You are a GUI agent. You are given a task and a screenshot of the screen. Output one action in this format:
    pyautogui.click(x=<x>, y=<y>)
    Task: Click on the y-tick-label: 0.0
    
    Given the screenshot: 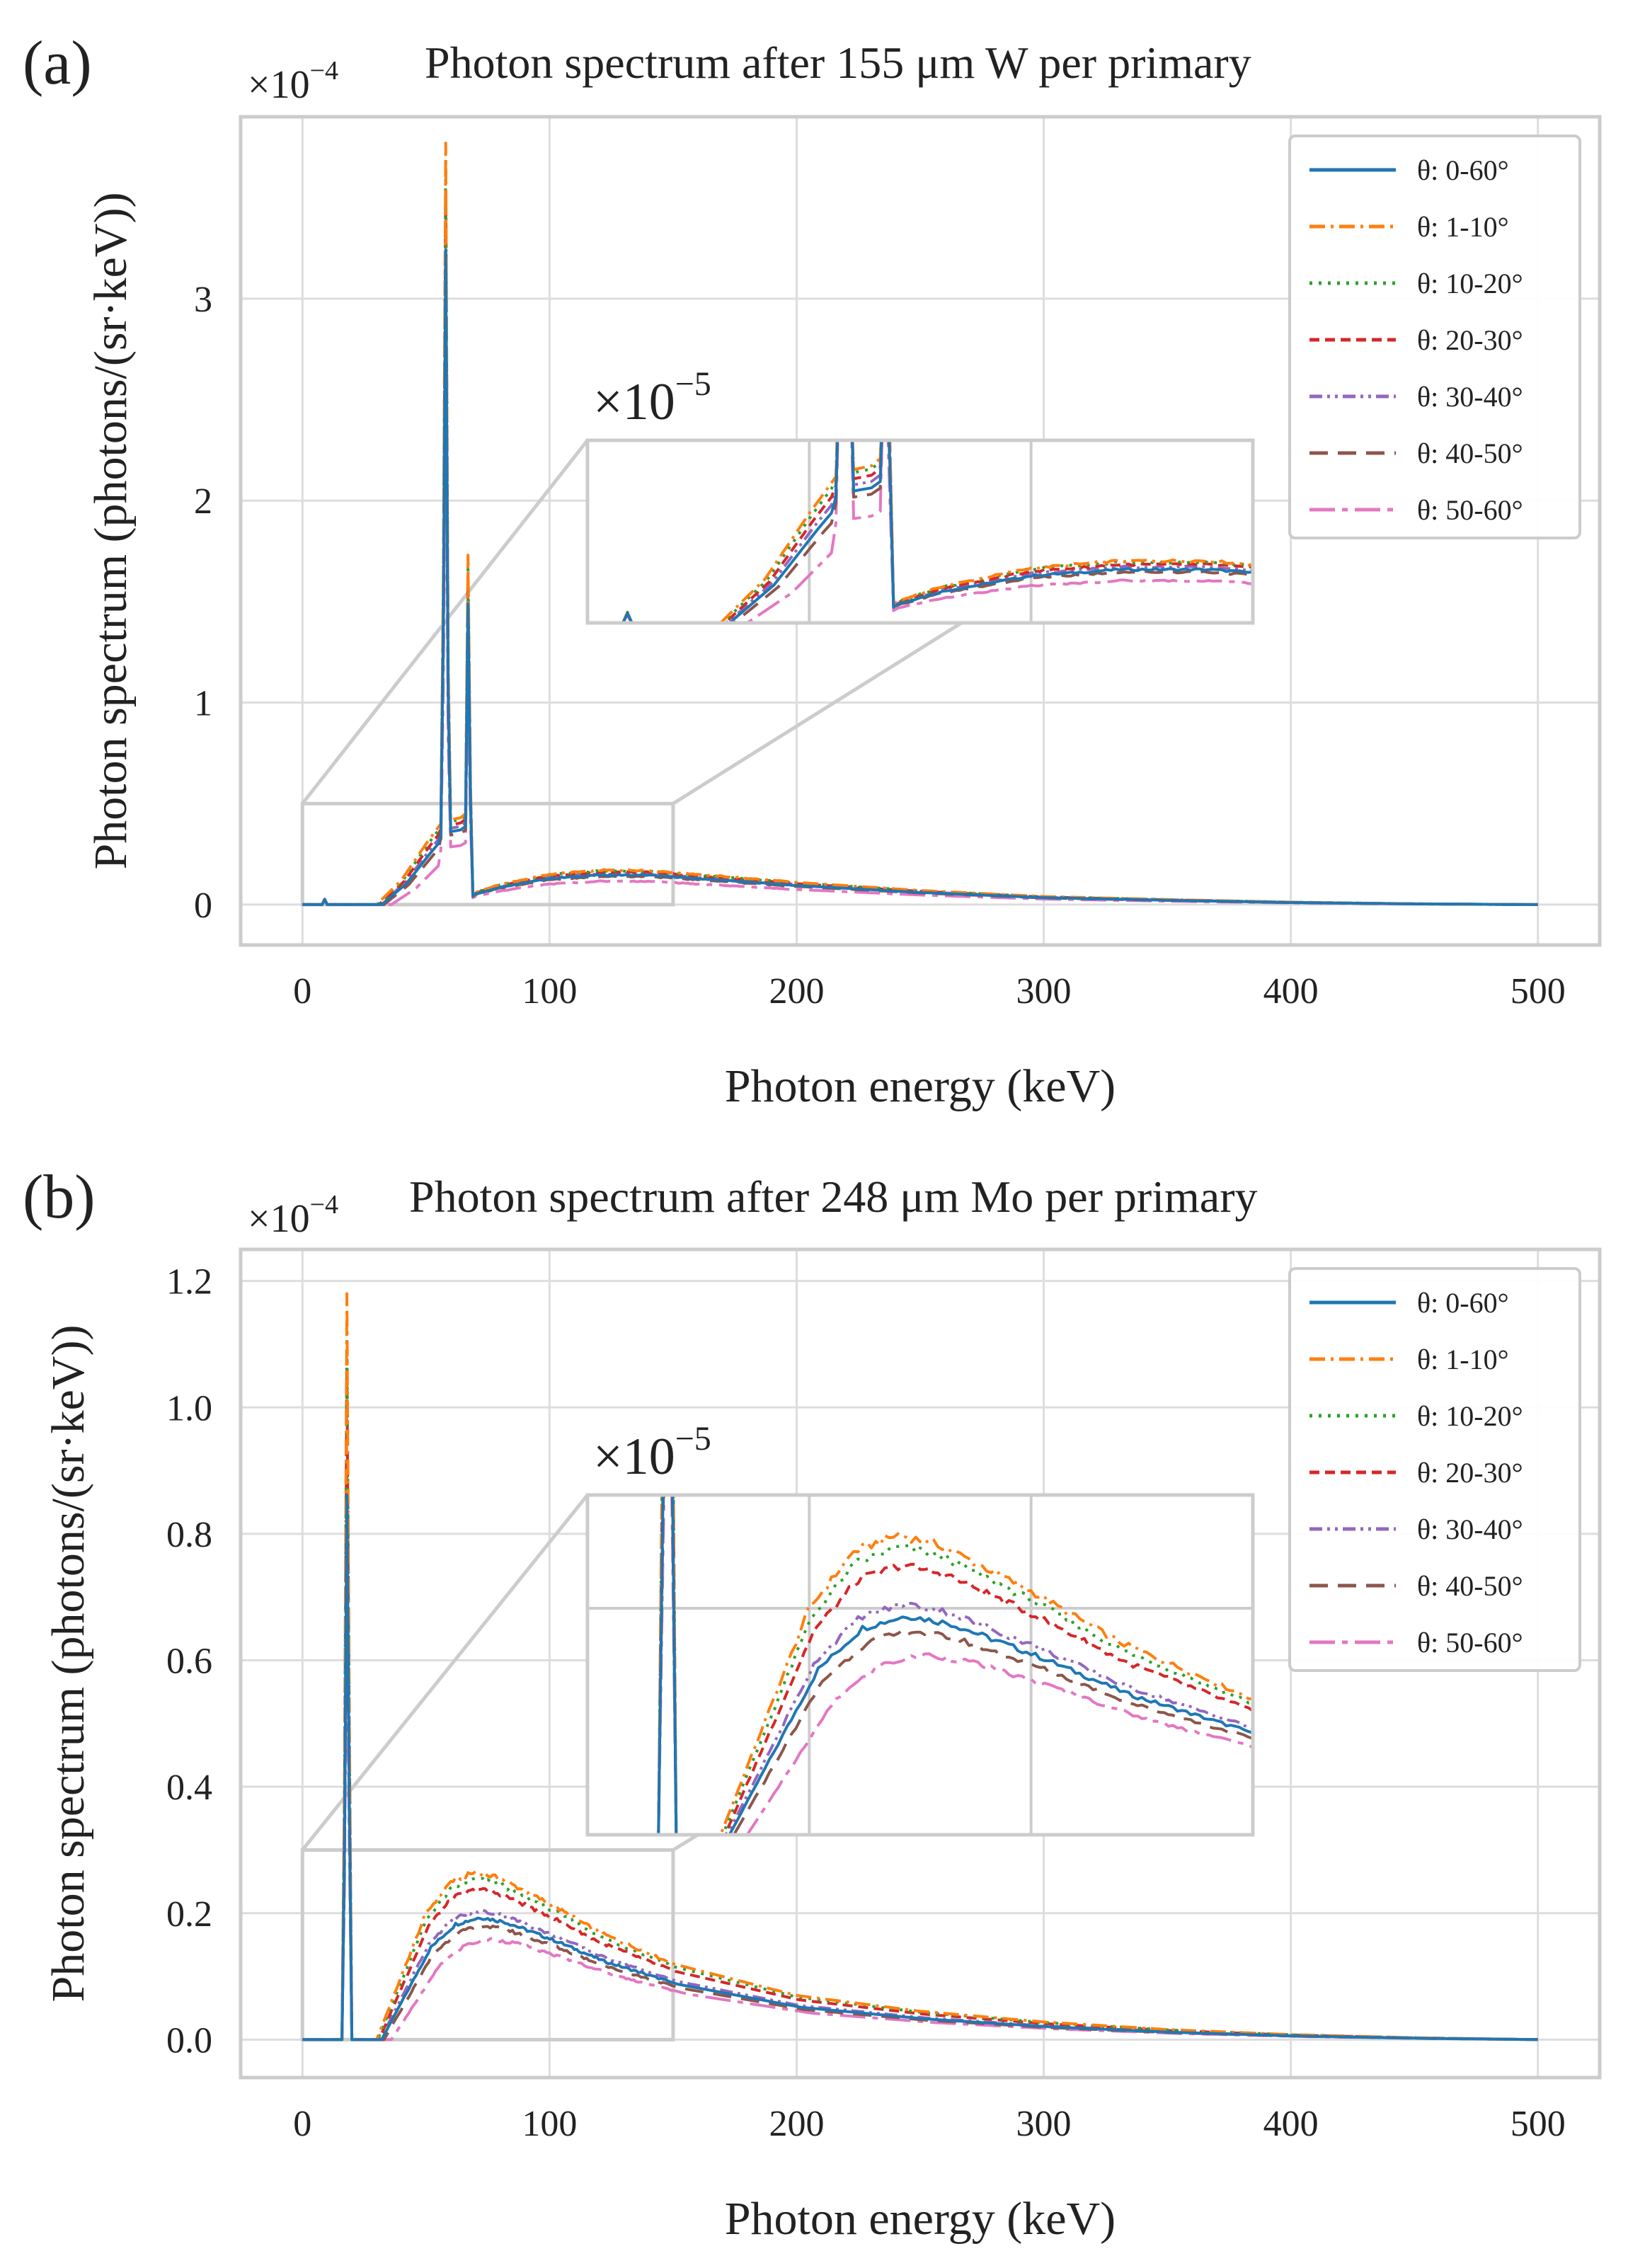 What is the action you would take?
    pyautogui.click(x=189, y=2040)
    